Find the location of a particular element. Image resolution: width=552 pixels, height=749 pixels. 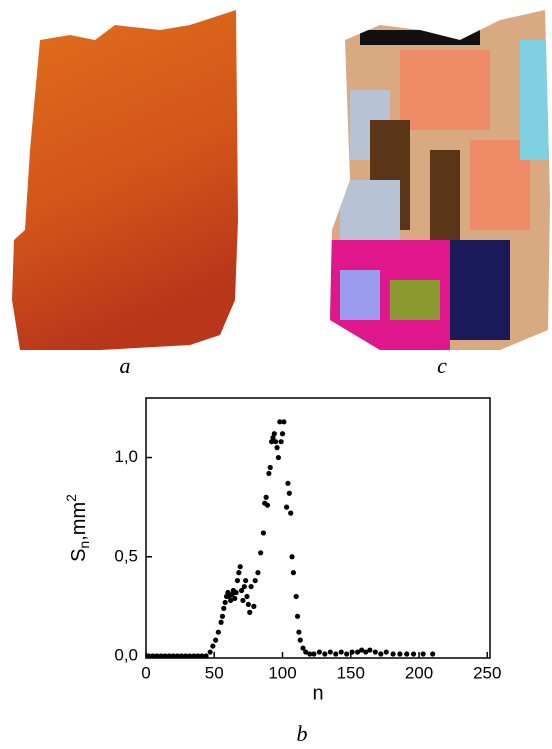

y-axis-label-part: n is located at coordinates (84, 545).